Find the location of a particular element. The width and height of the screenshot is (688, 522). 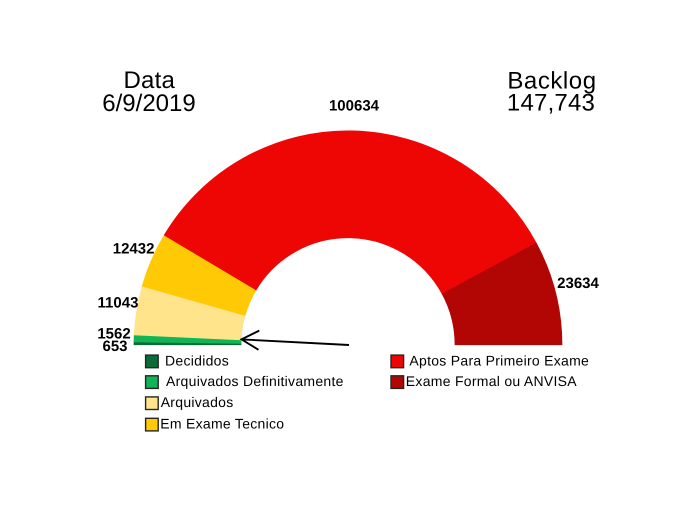

svg-text: 653 is located at coordinates (114, 346).